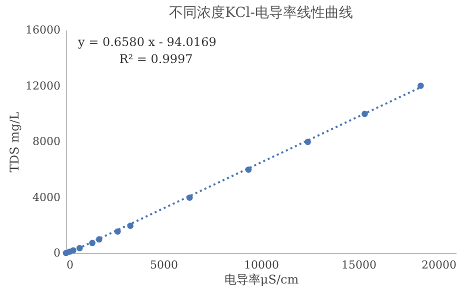  What do you see at coordinates (46, 141) in the screenshot?
I see `y-tick-label: 8000` at bounding box center [46, 141].